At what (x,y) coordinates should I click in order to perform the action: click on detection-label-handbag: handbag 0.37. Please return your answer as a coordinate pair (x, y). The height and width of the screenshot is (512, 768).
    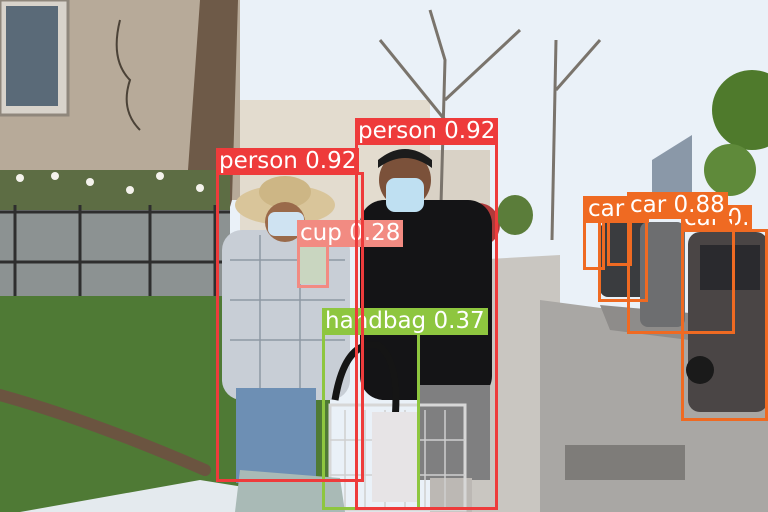
    Looking at the image, I should click on (405, 321).